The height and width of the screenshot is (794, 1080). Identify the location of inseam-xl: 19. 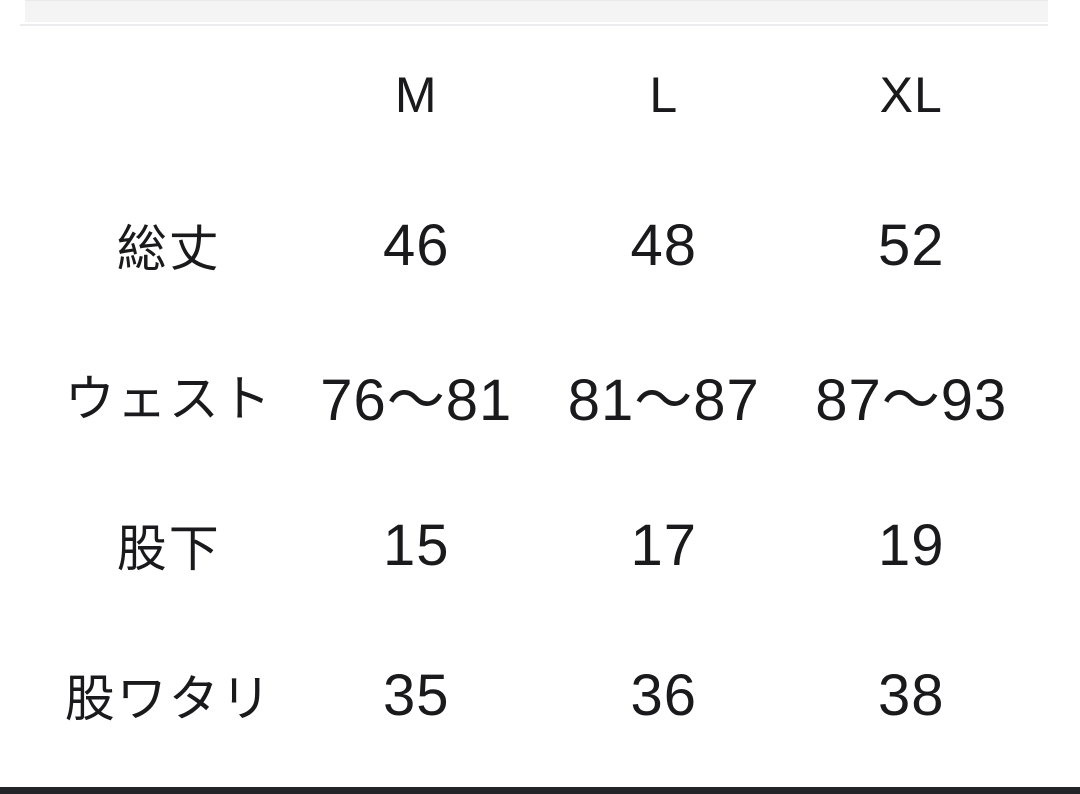
(911, 545).